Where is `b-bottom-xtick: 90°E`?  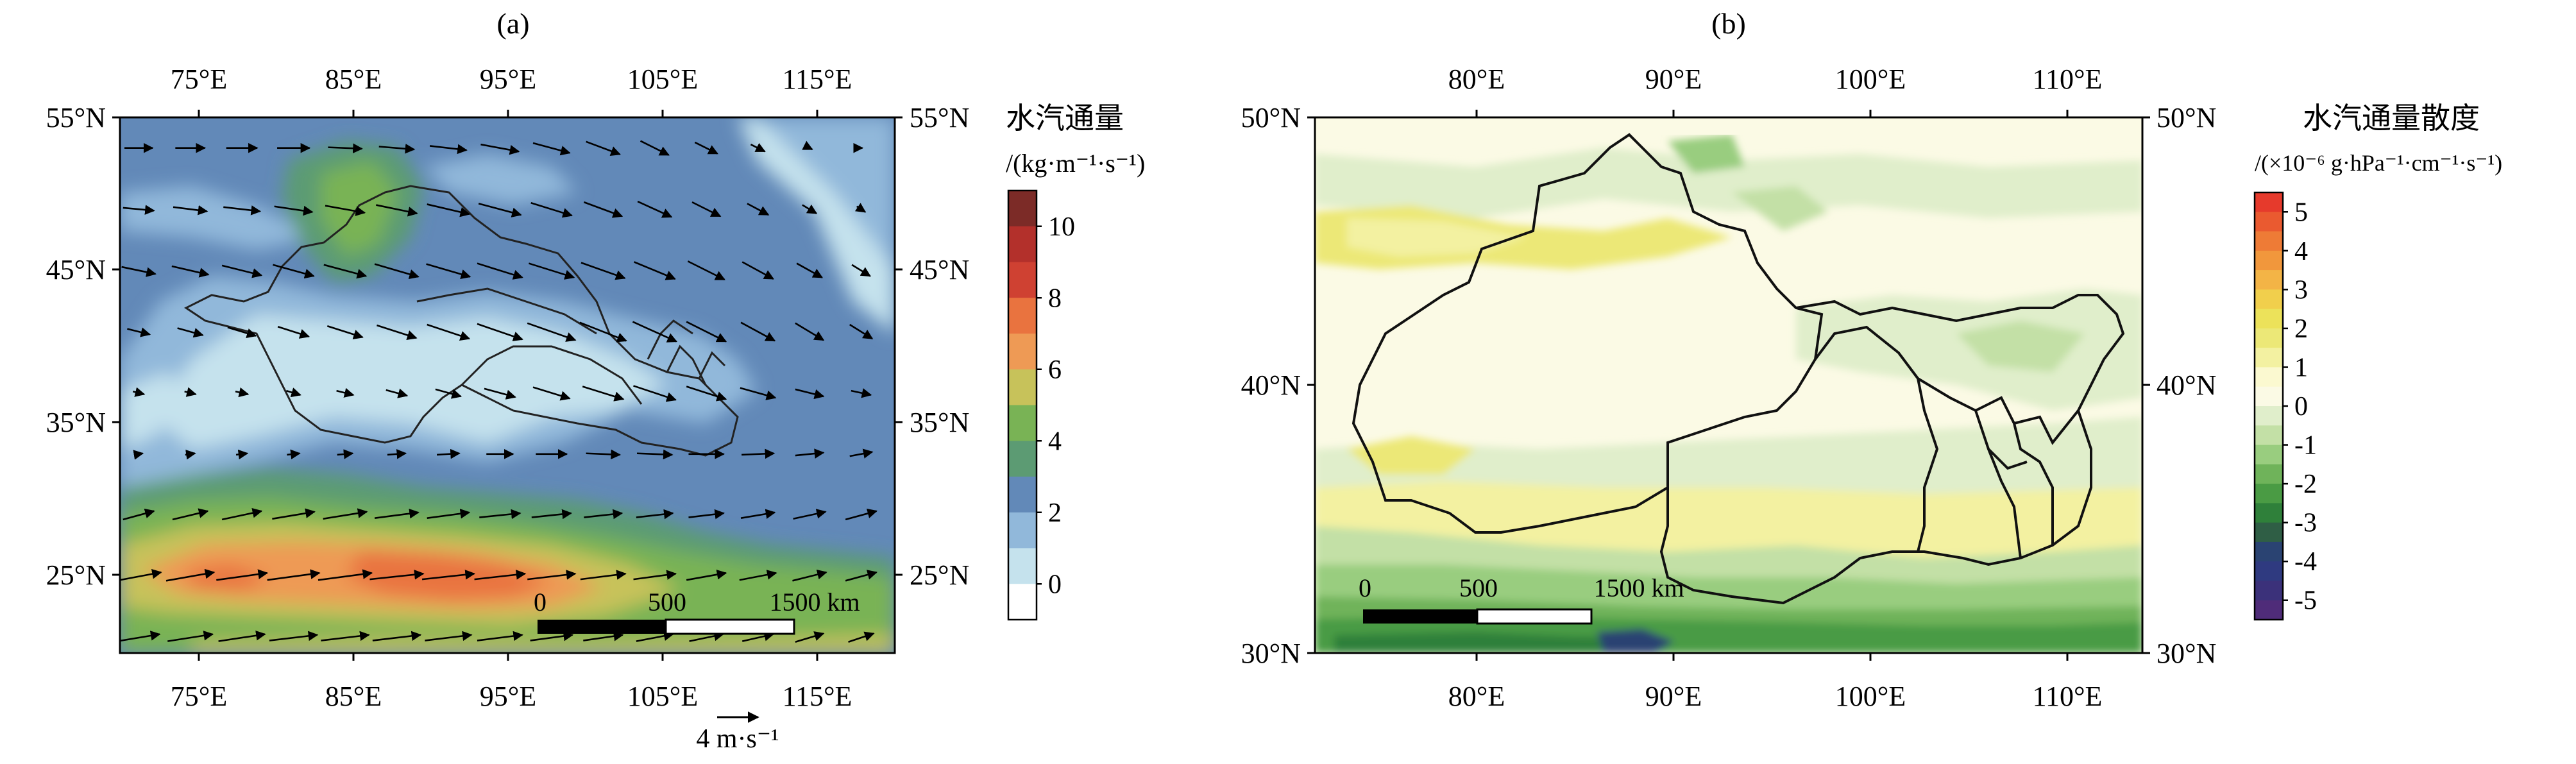 b-bottom-xtick: 90°E is located at coordinates (1673, 696).